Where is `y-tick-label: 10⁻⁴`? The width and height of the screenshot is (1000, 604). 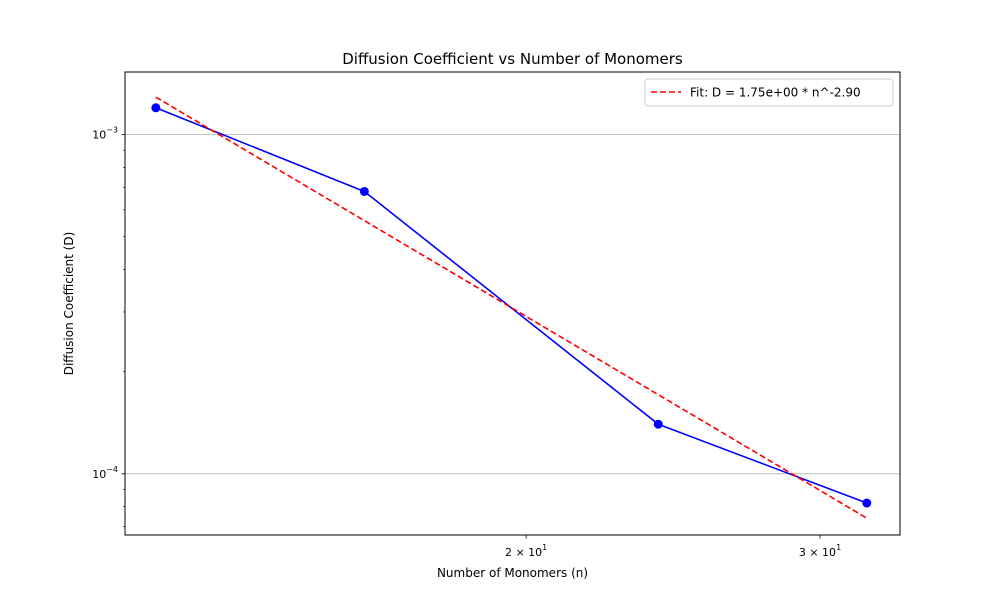
y-tick-label: 10⁻⁴ is located at coordinates (105, 473).